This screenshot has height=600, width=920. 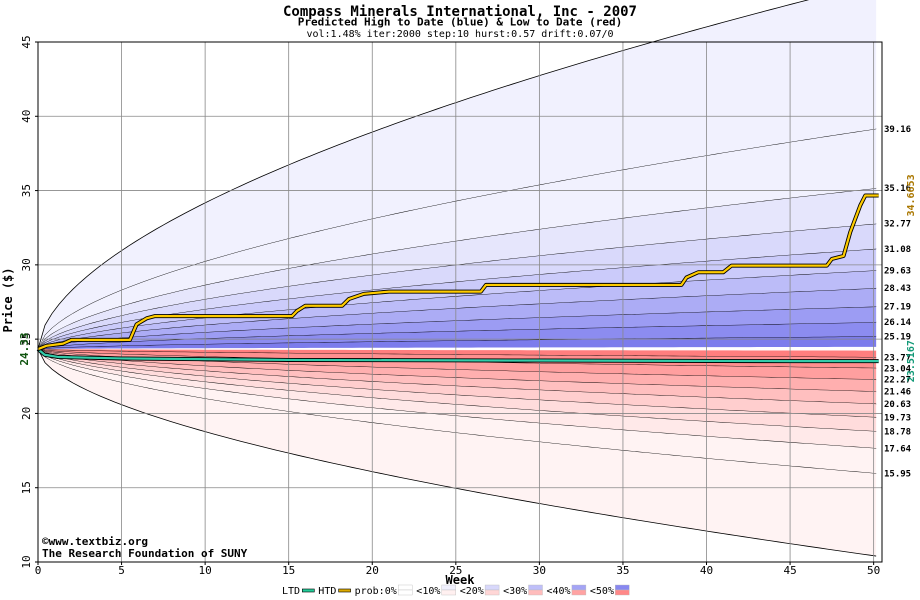 What do you see at coordinates (376, 591) in the screenshot?
I see `legend-swatch-label: prob:0%` at bounding box center [376, 591].